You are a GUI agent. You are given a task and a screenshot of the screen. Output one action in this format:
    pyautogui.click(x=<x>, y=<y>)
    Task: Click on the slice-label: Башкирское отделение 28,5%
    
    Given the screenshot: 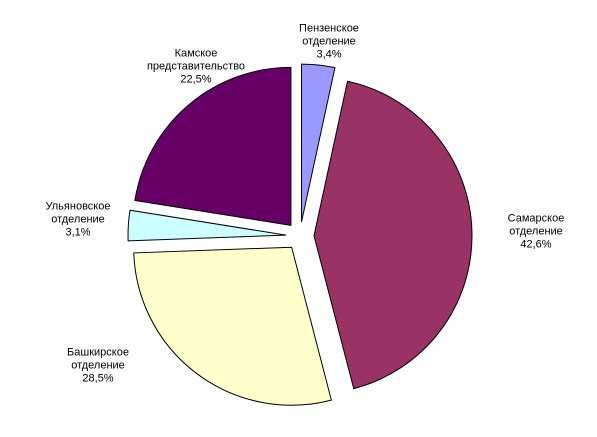 What is the action you would take?
    pyautogui.click(x=98, y=366)
    